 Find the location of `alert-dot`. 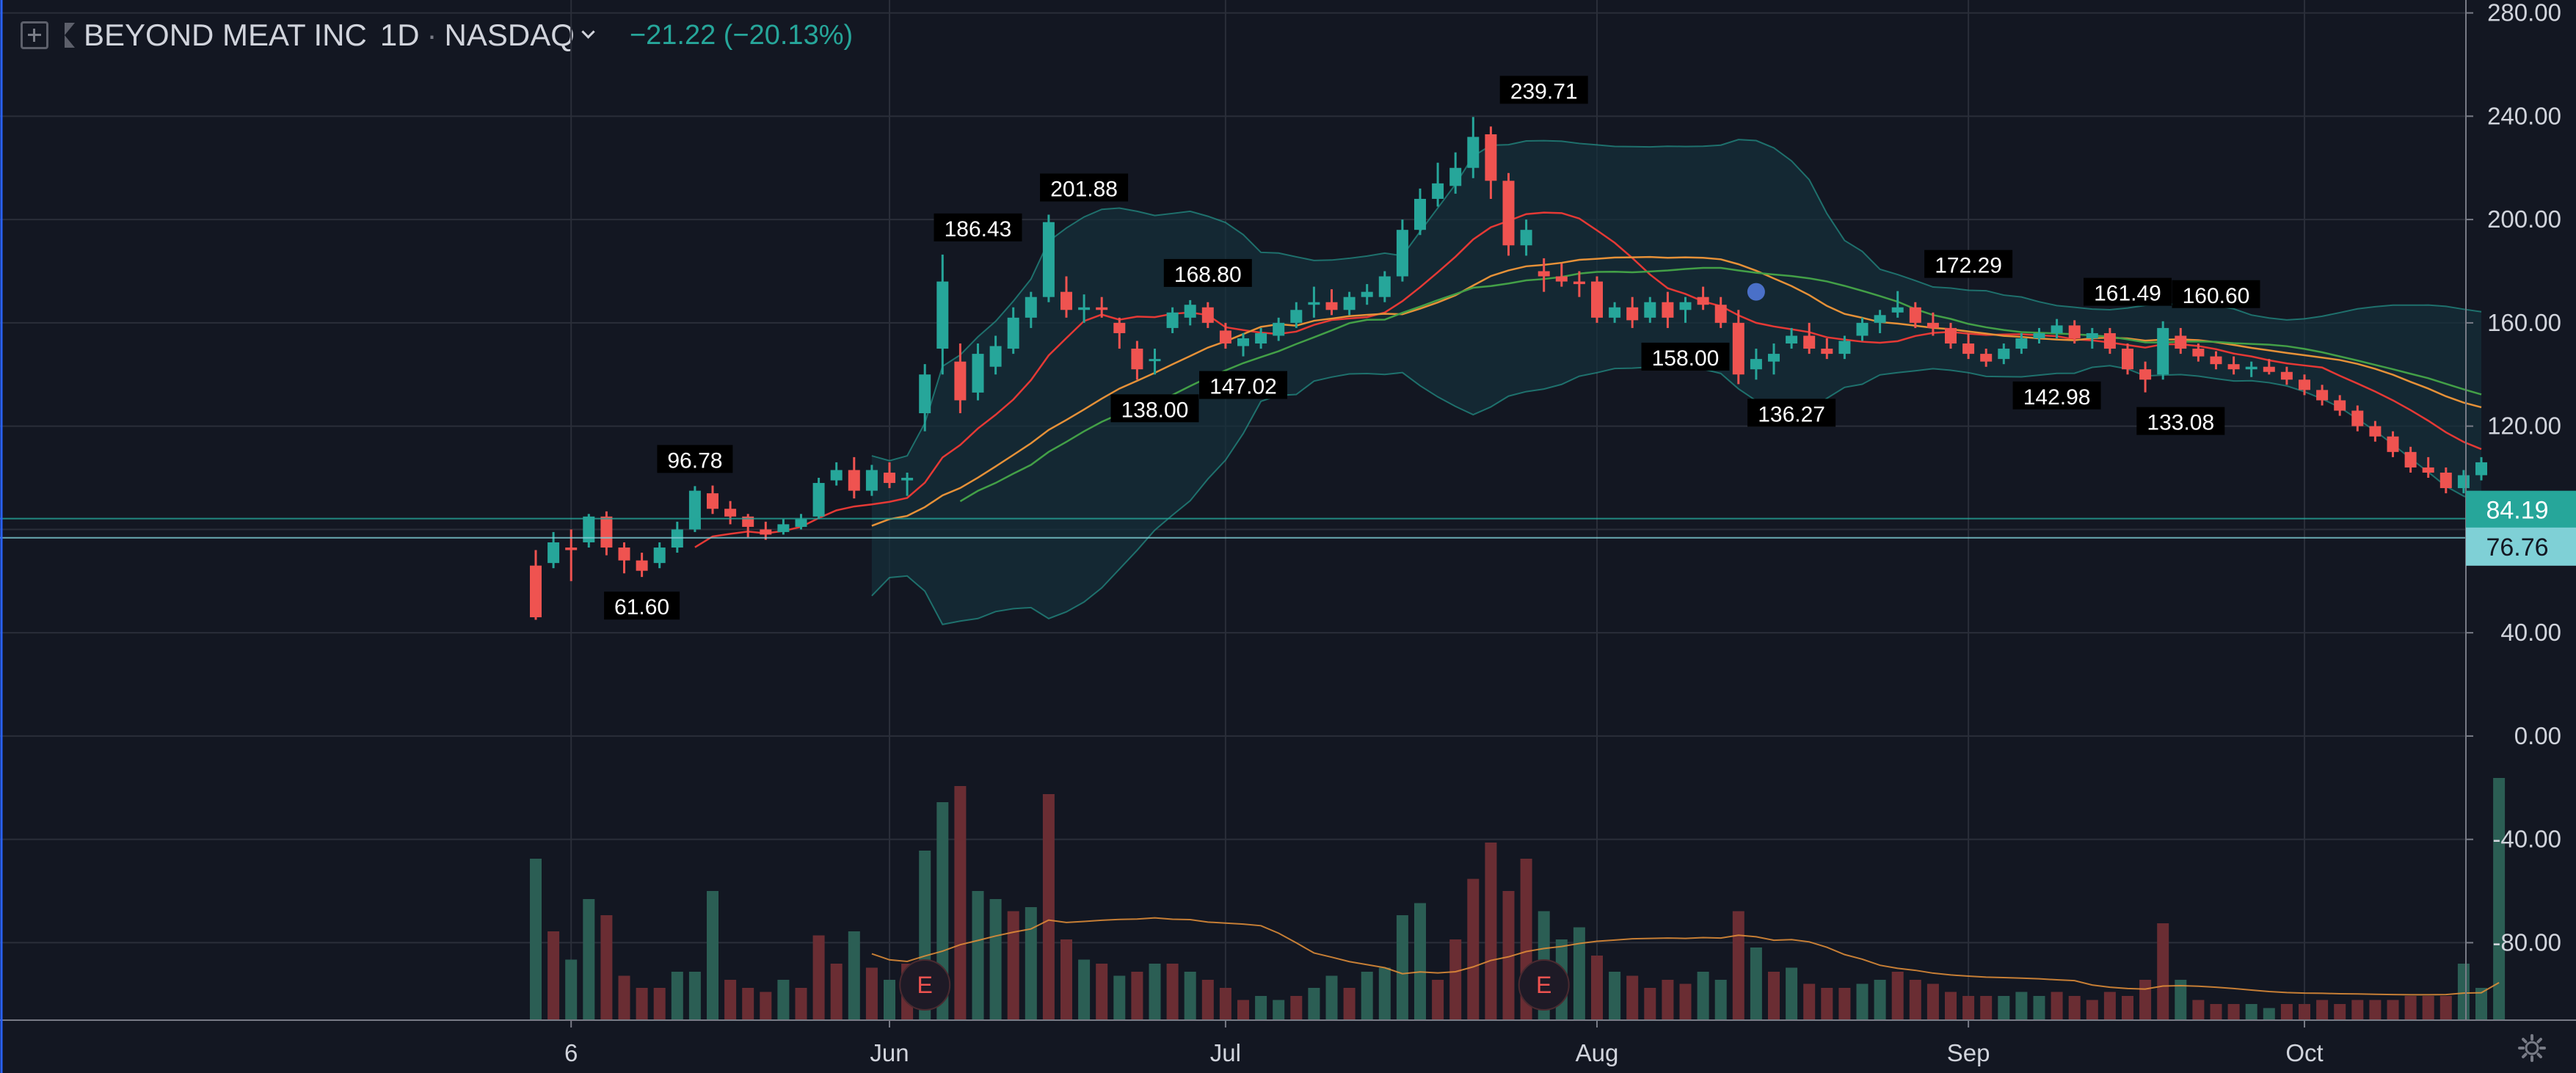

alert-dot is located at coordinates (1756, 292).